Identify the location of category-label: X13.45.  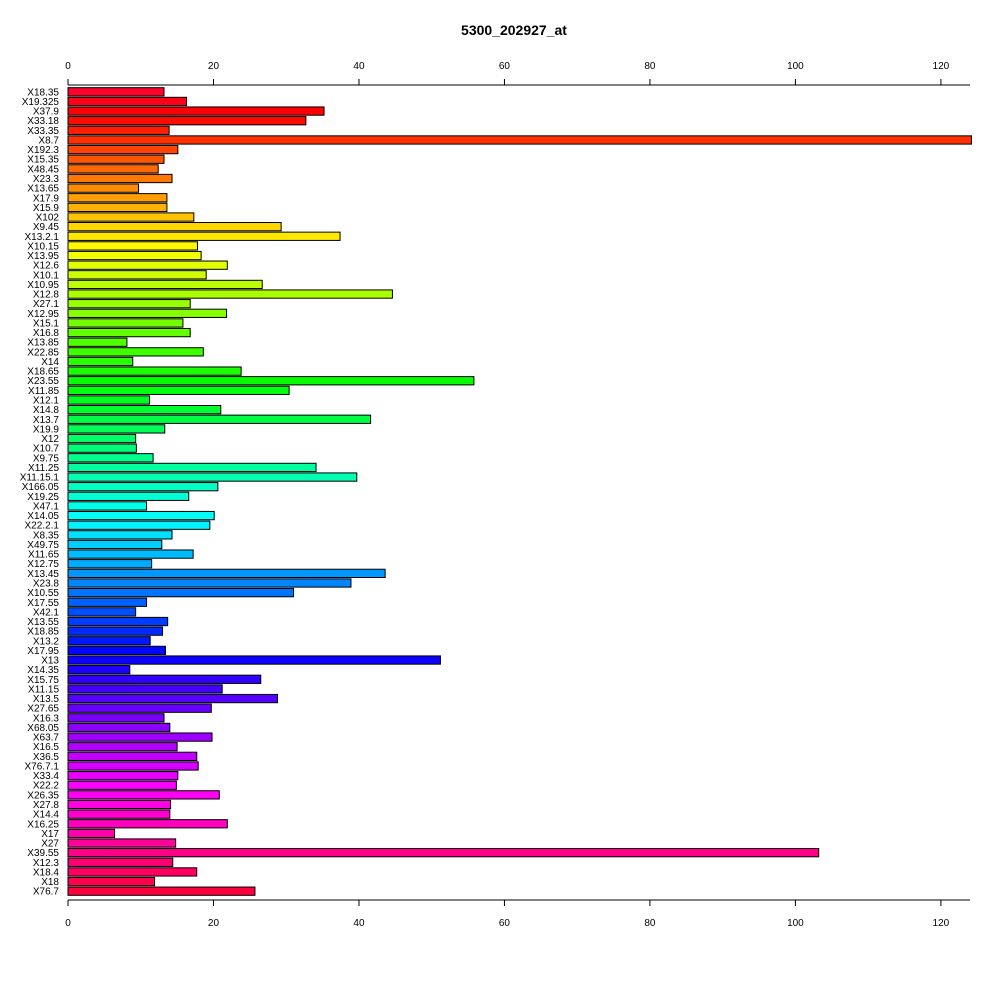
(43, 574).